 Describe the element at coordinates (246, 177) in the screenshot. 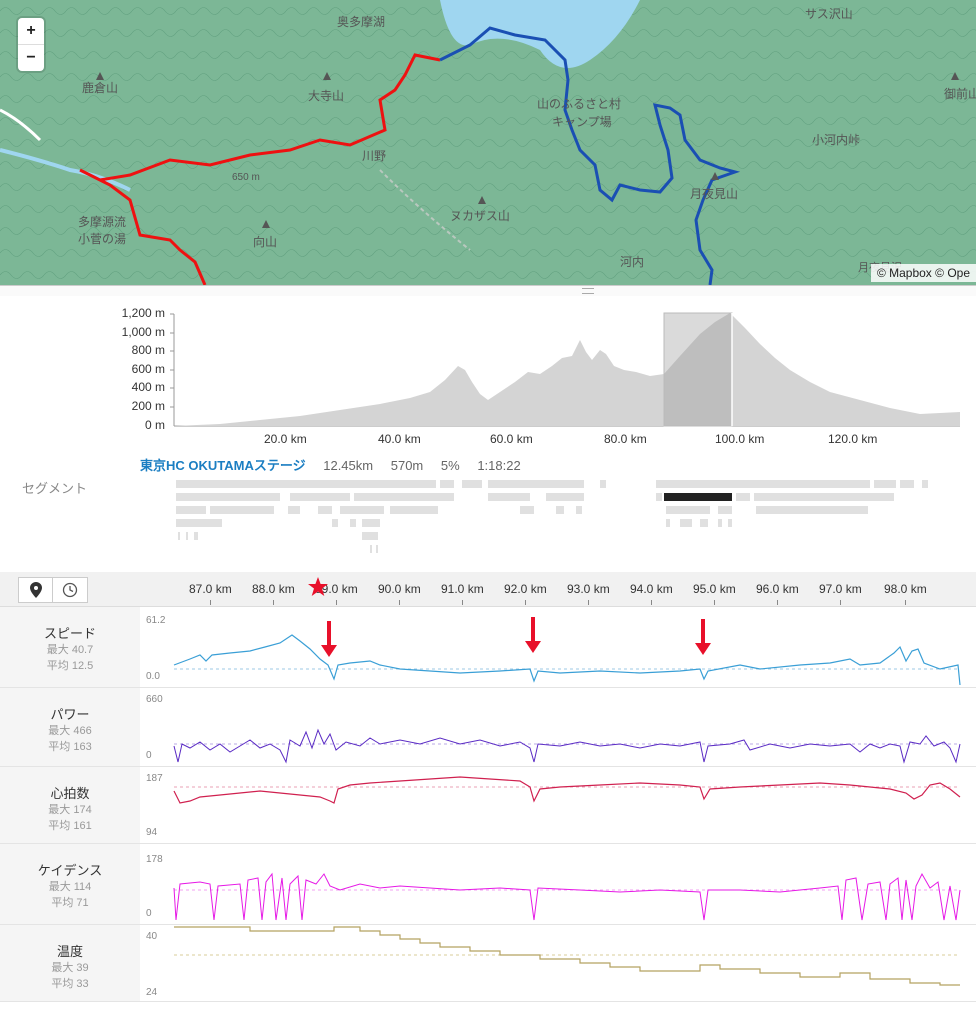

I see `map-label-650m: 650 m` at that location.